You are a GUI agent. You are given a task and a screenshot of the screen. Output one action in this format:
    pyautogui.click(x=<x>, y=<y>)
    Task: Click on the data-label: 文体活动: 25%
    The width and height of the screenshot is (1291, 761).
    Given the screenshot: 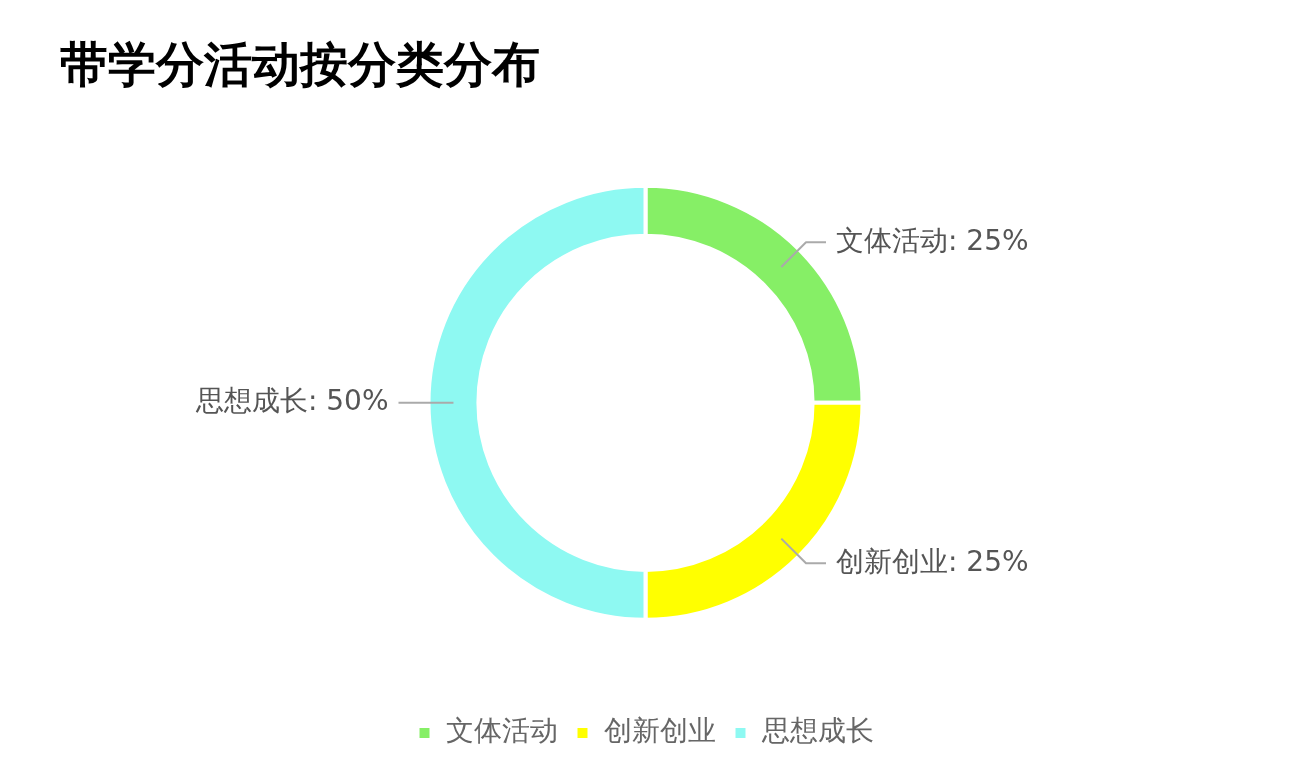 What is the action you would take?
    pyautogui.click(x=932, y=240)
    